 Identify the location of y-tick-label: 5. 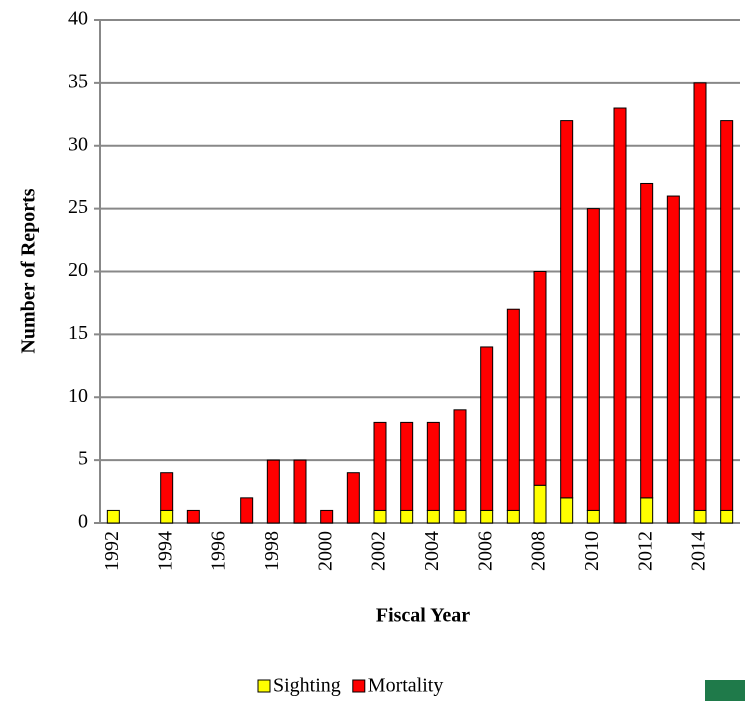
(83, 459).